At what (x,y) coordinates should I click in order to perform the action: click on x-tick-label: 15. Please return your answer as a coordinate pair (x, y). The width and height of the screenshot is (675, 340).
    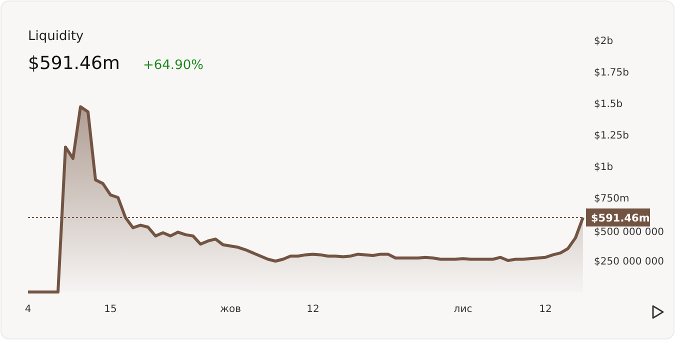
    Looking at the image, I should click on (110, 309).